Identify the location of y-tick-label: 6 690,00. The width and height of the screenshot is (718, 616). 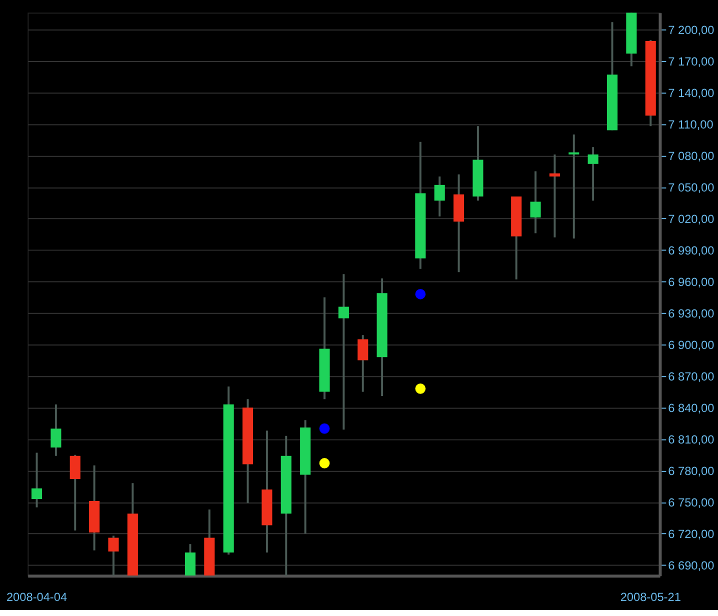
(691, 565).